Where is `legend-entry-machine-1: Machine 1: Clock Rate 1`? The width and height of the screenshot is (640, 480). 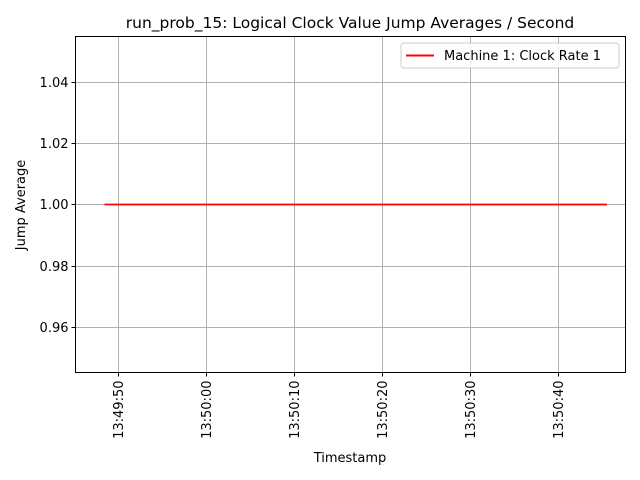
legend-entry-machine-1: Machine 1: Clock Rate 1 is located at coordinates (522, 56).